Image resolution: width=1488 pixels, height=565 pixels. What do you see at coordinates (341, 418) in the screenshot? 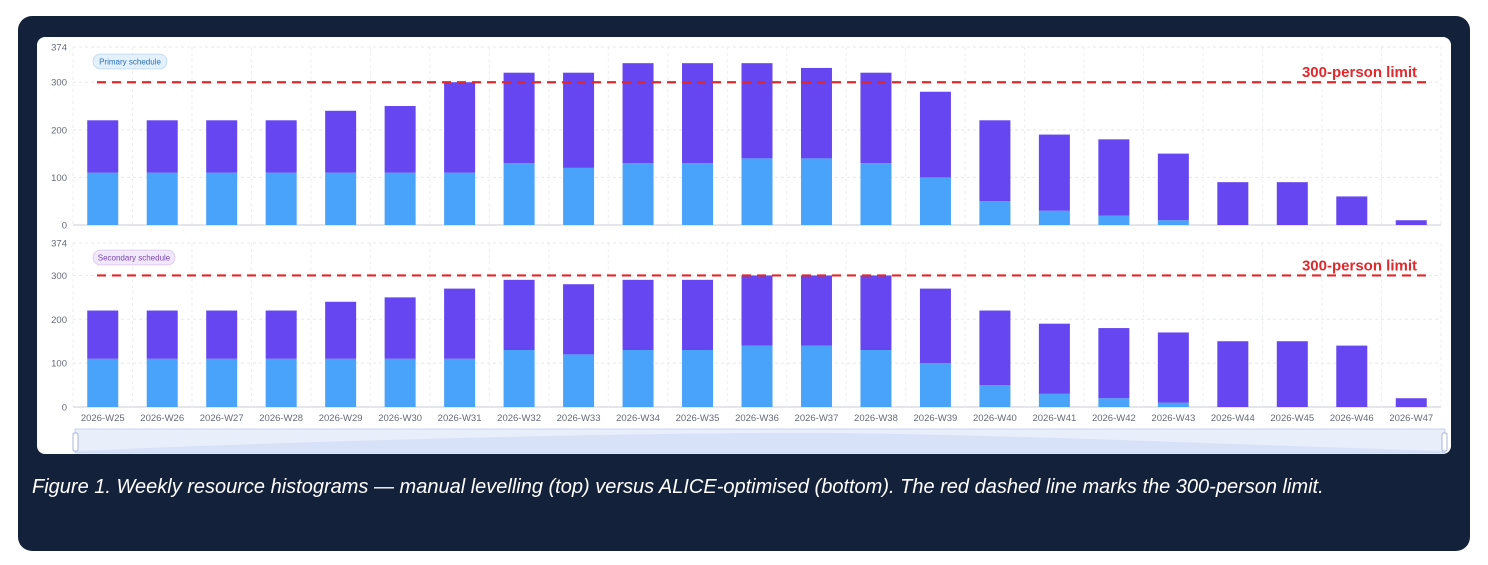
I see `x-tick-label: 2026-W29` at bounding box center [341, 418].